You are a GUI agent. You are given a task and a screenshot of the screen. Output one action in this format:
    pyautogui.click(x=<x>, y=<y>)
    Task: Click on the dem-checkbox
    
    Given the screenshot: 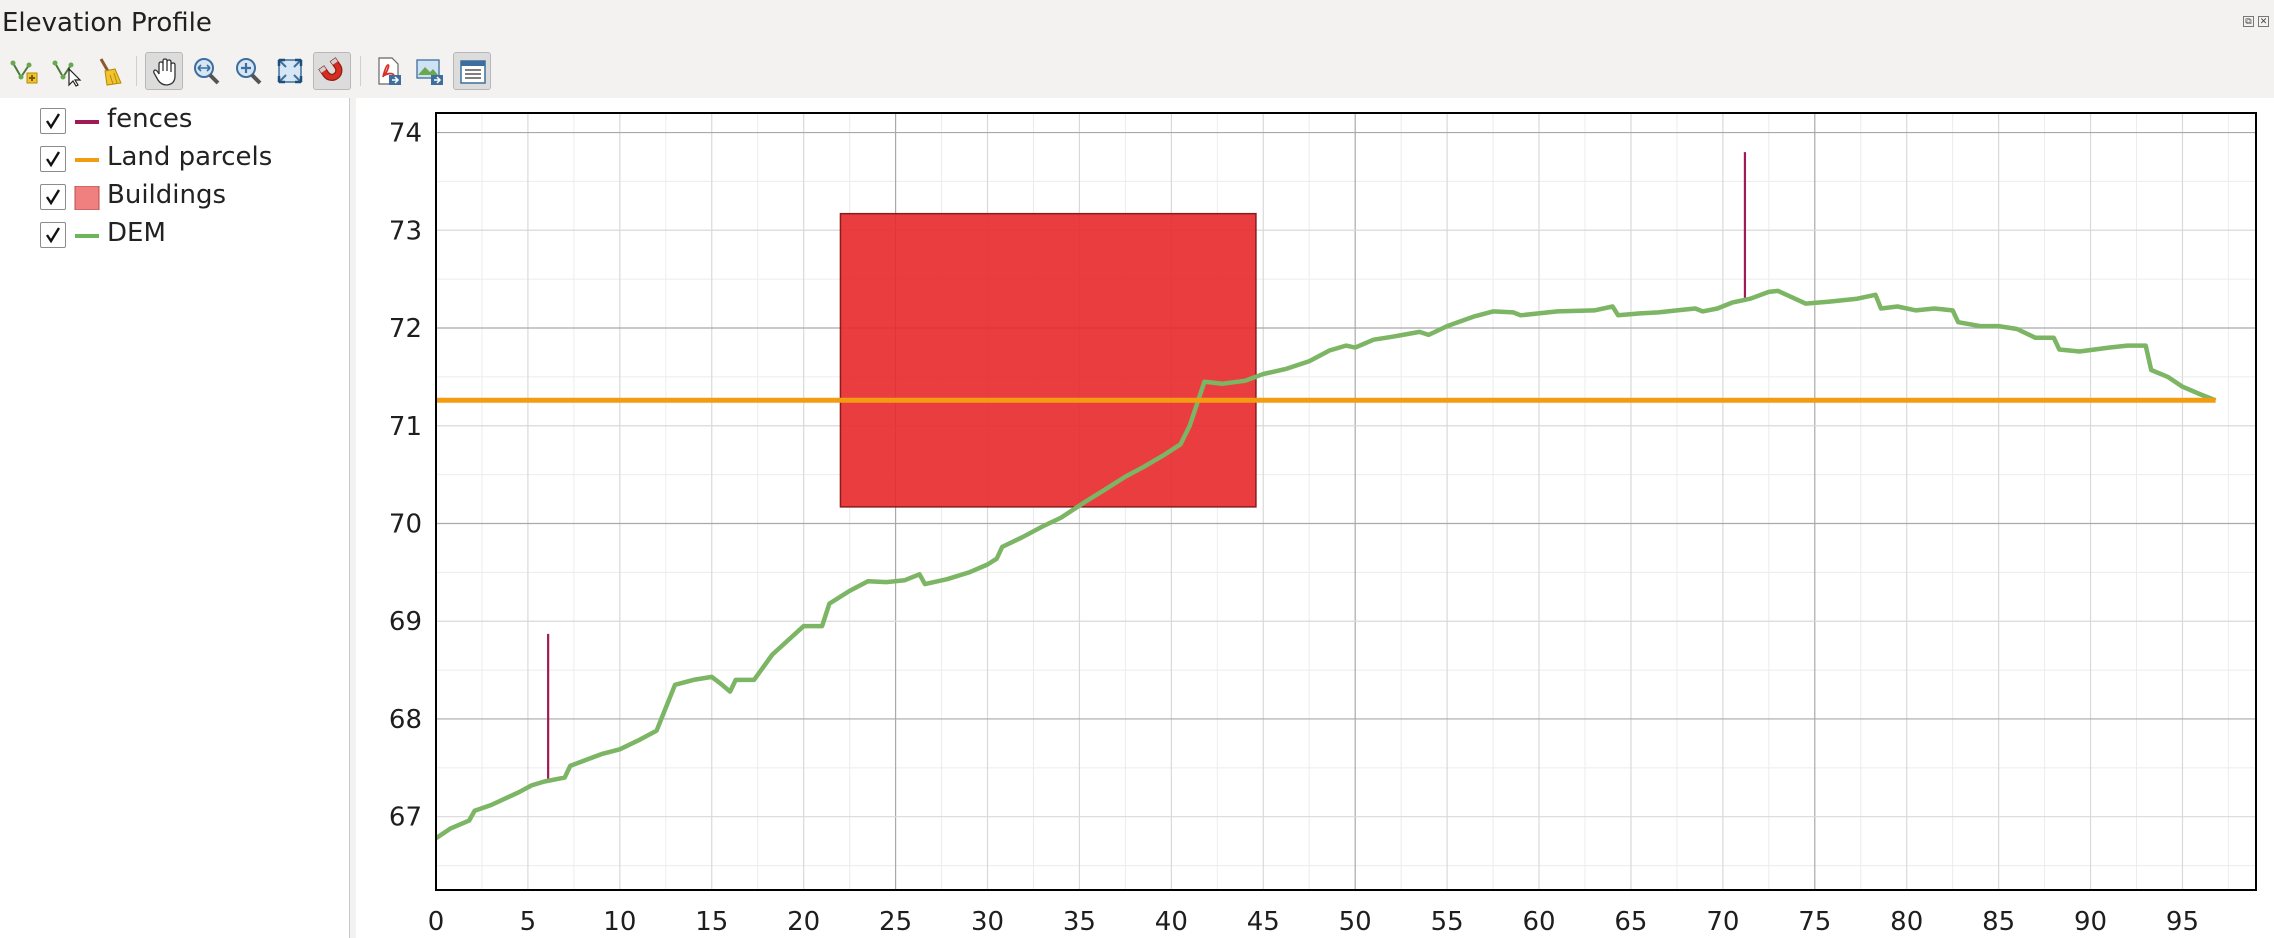 What is the action you would take?
    pyautogui.click(x=53, y=235)
    